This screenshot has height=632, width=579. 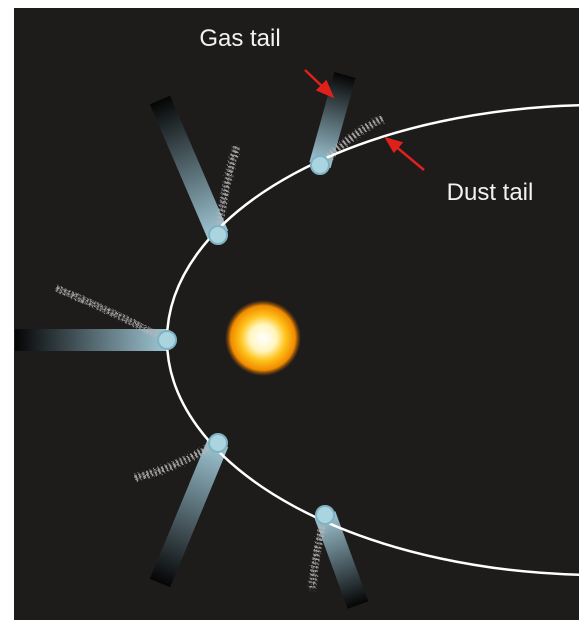 What do you see at coordinates (239, 38) in the screenshot?
I see `gas-tail-label: Gas tail` at bounding box center [239, 38].